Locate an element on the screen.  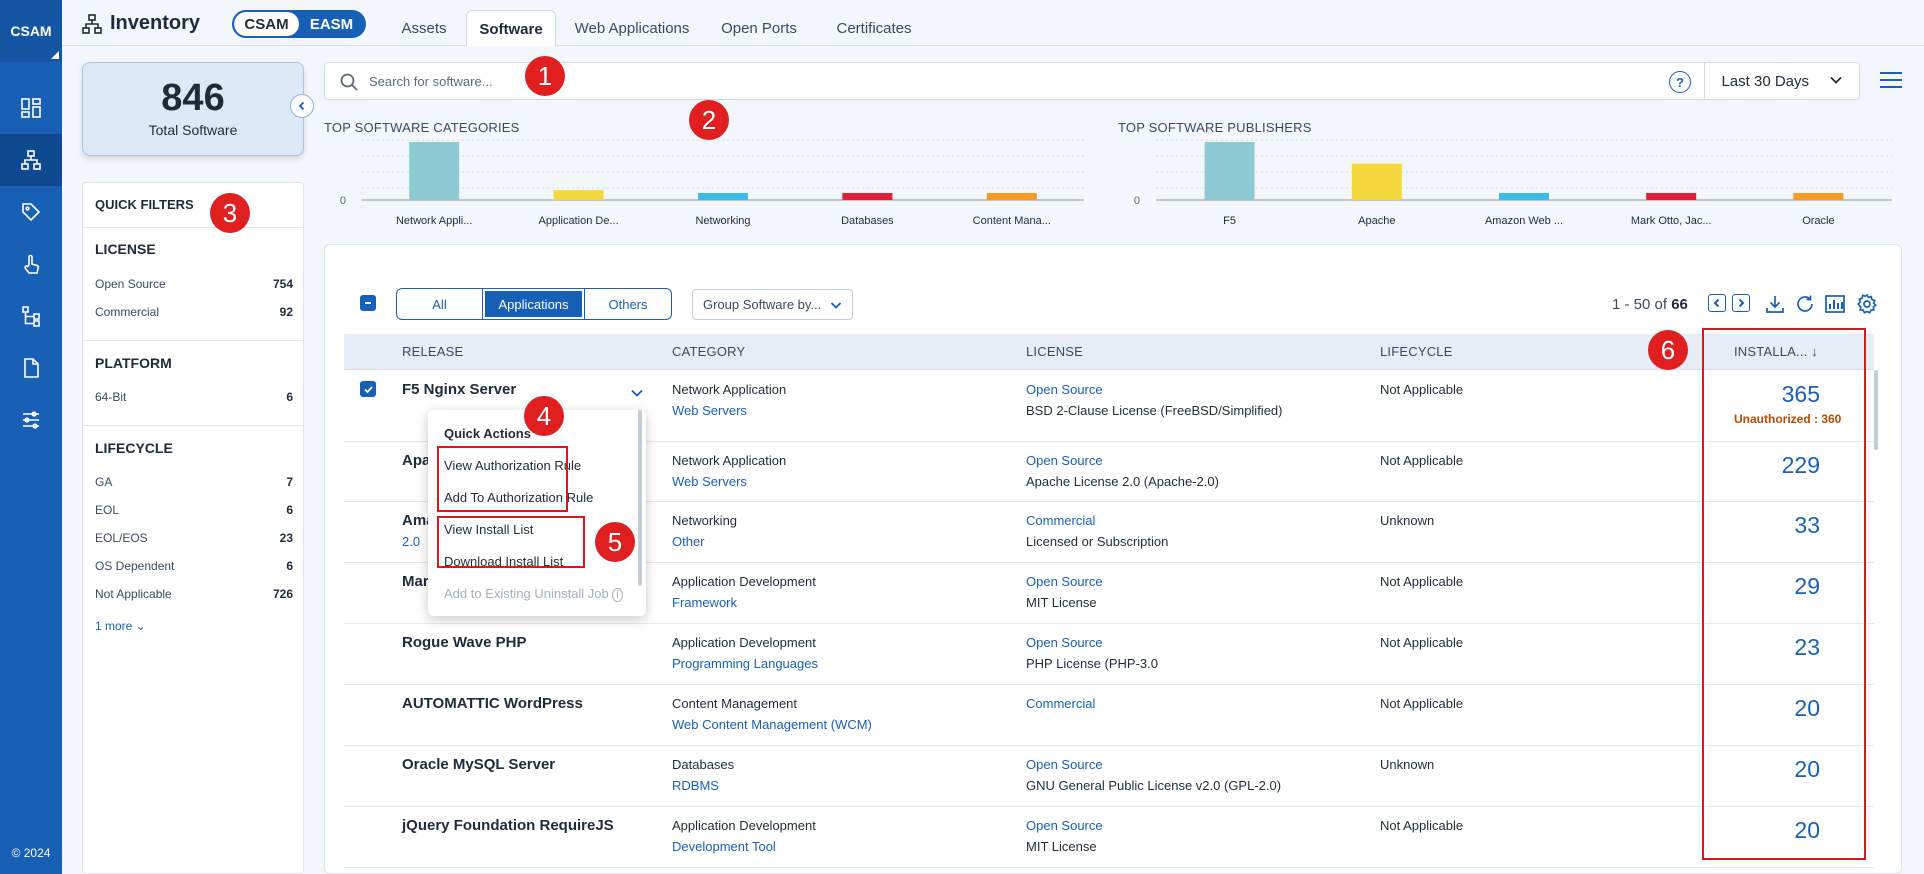
row-divider is located at coordinates (1109, 501).